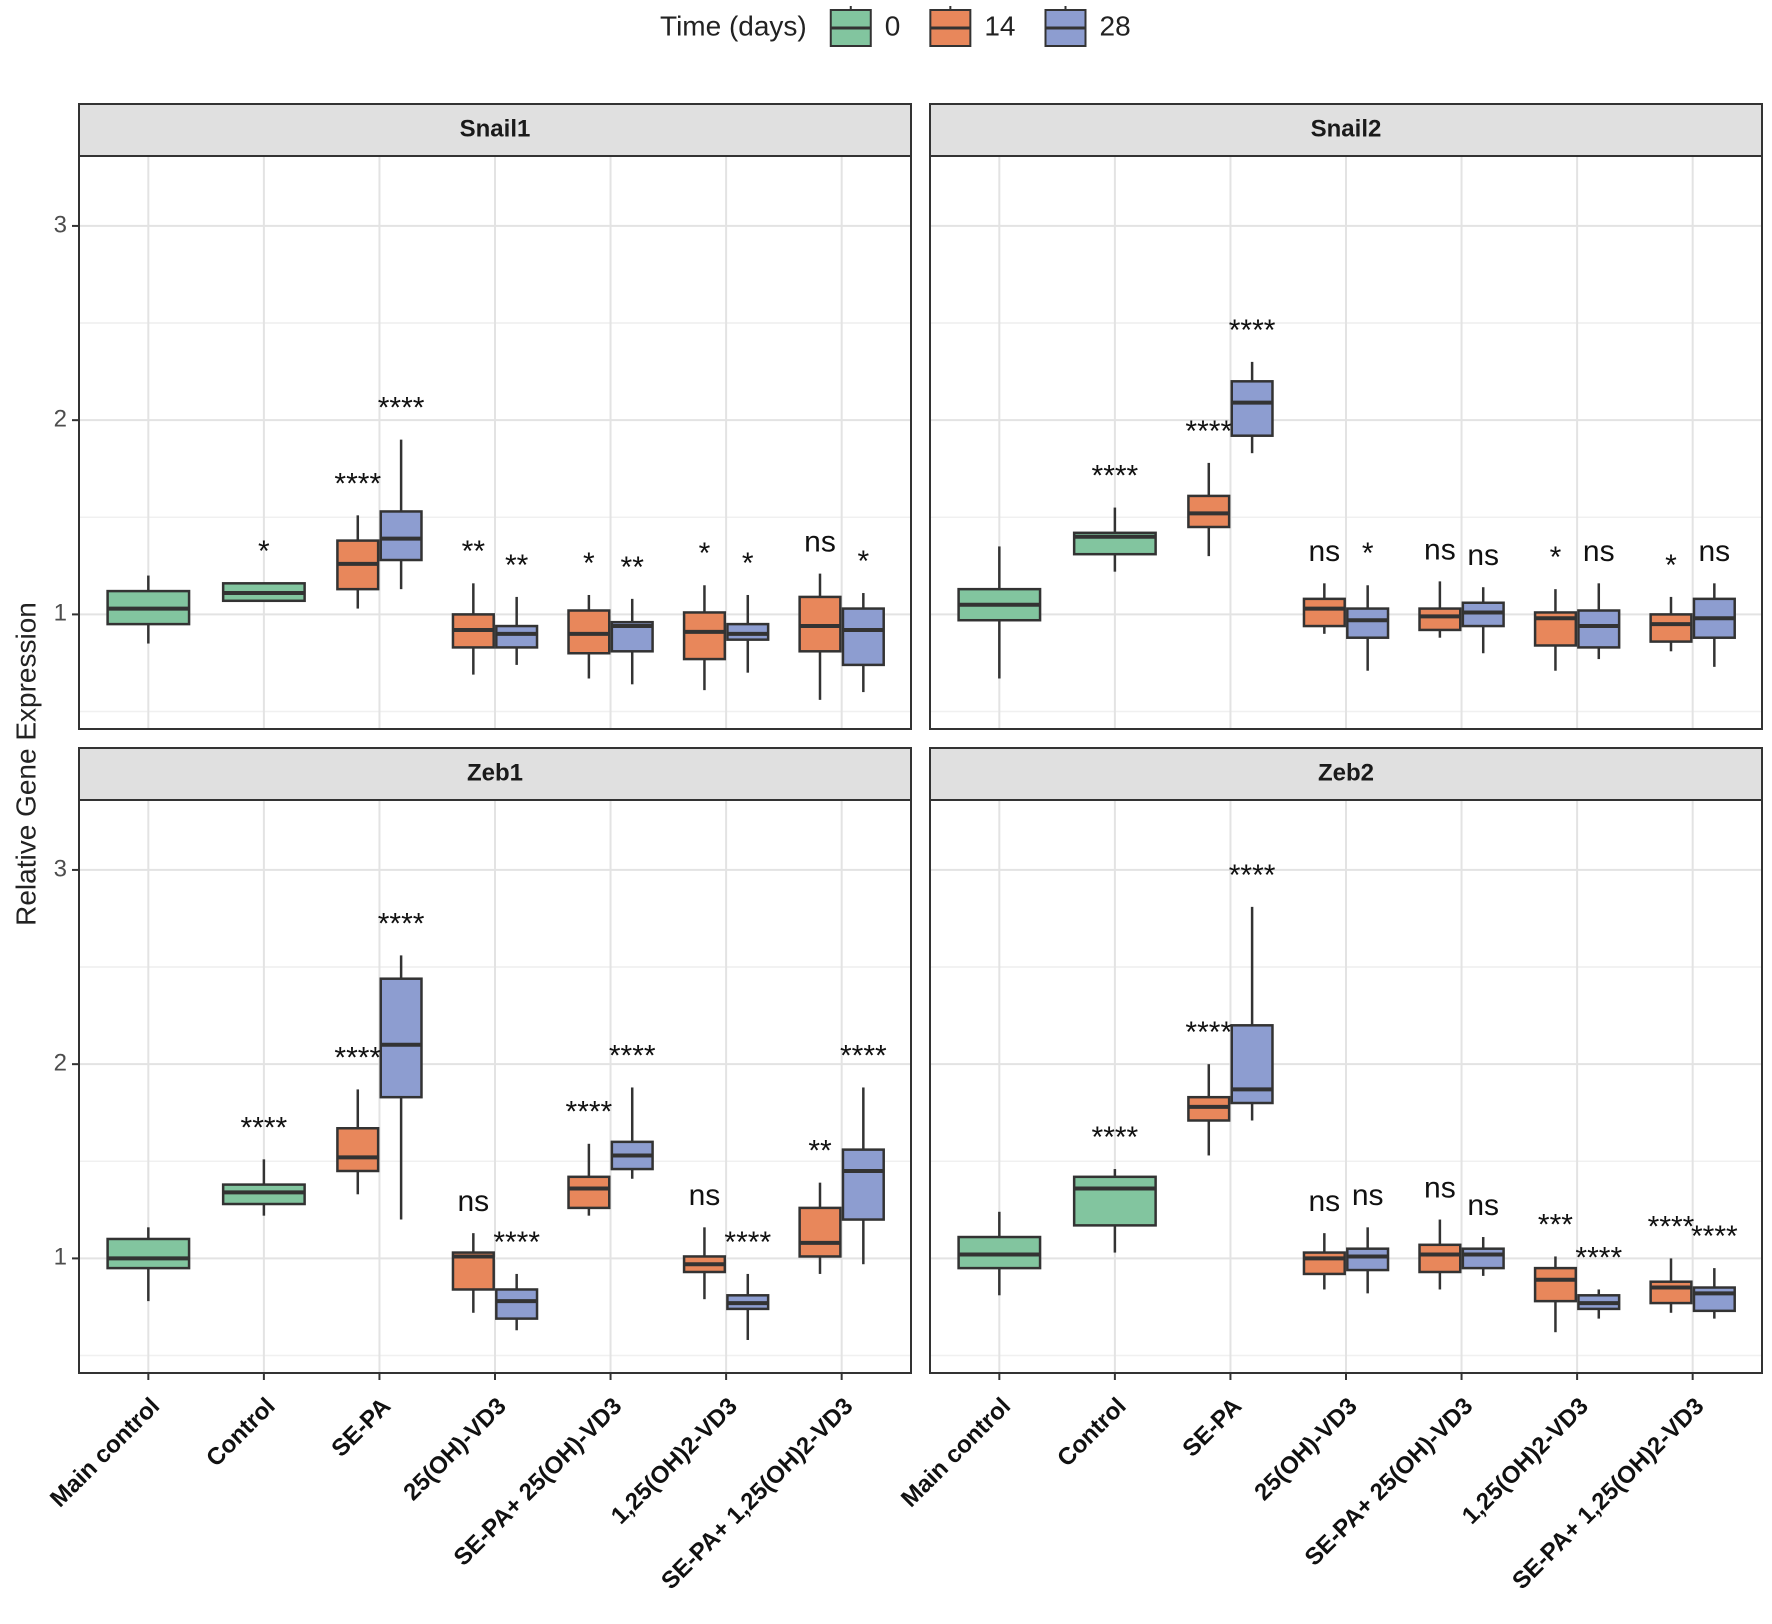  What do you see at coordinates (733, 25) in the screenshot?
I see `legend-title: Time (days)` at bounding box center [733, 25].